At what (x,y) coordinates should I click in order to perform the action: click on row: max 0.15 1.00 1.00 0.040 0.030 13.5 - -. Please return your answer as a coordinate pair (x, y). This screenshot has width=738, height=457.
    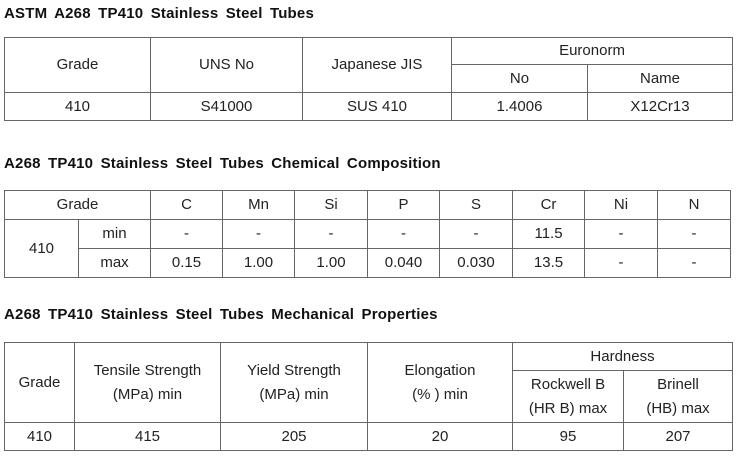
    Looking at the image, I should click on (368, 263).